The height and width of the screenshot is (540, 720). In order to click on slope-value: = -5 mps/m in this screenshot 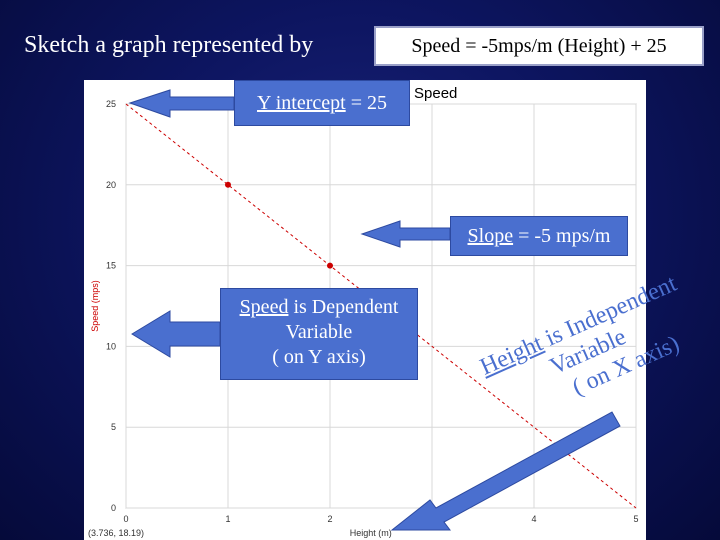, I will do `click(562, 236)`.